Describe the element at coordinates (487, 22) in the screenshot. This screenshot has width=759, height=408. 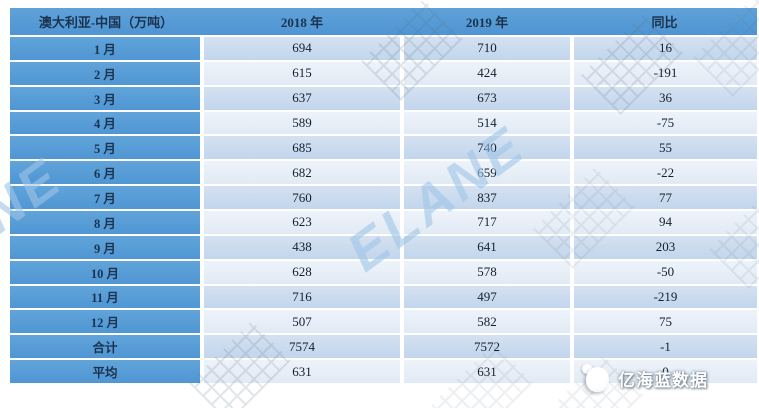
I see `column-header-2019: 2019 年` at that location.